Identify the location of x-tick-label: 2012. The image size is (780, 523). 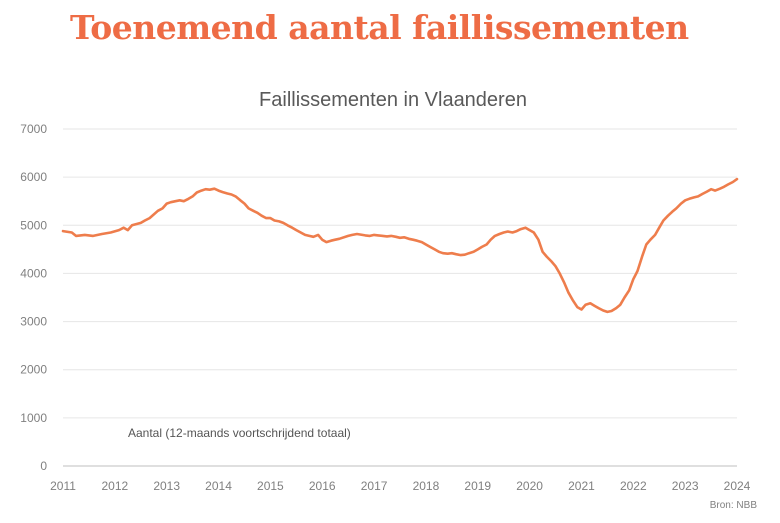
(114, 486).